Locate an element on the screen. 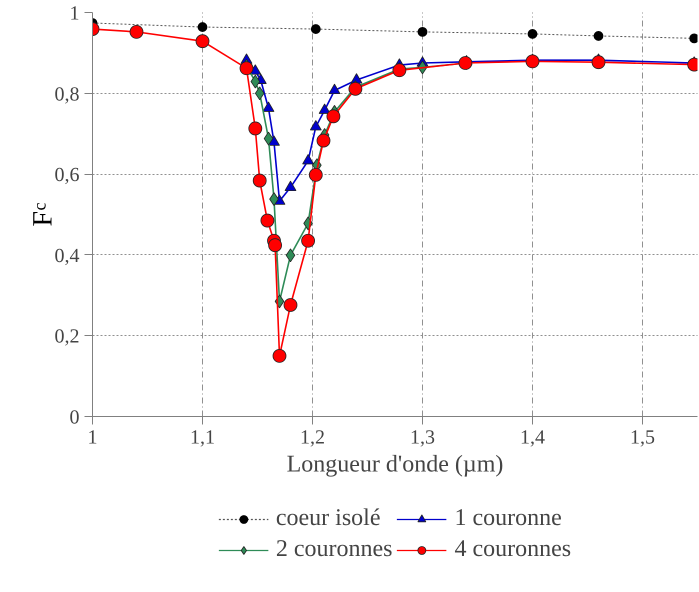  legend-label: 4 couronnes is located at coordinates (513, 549).